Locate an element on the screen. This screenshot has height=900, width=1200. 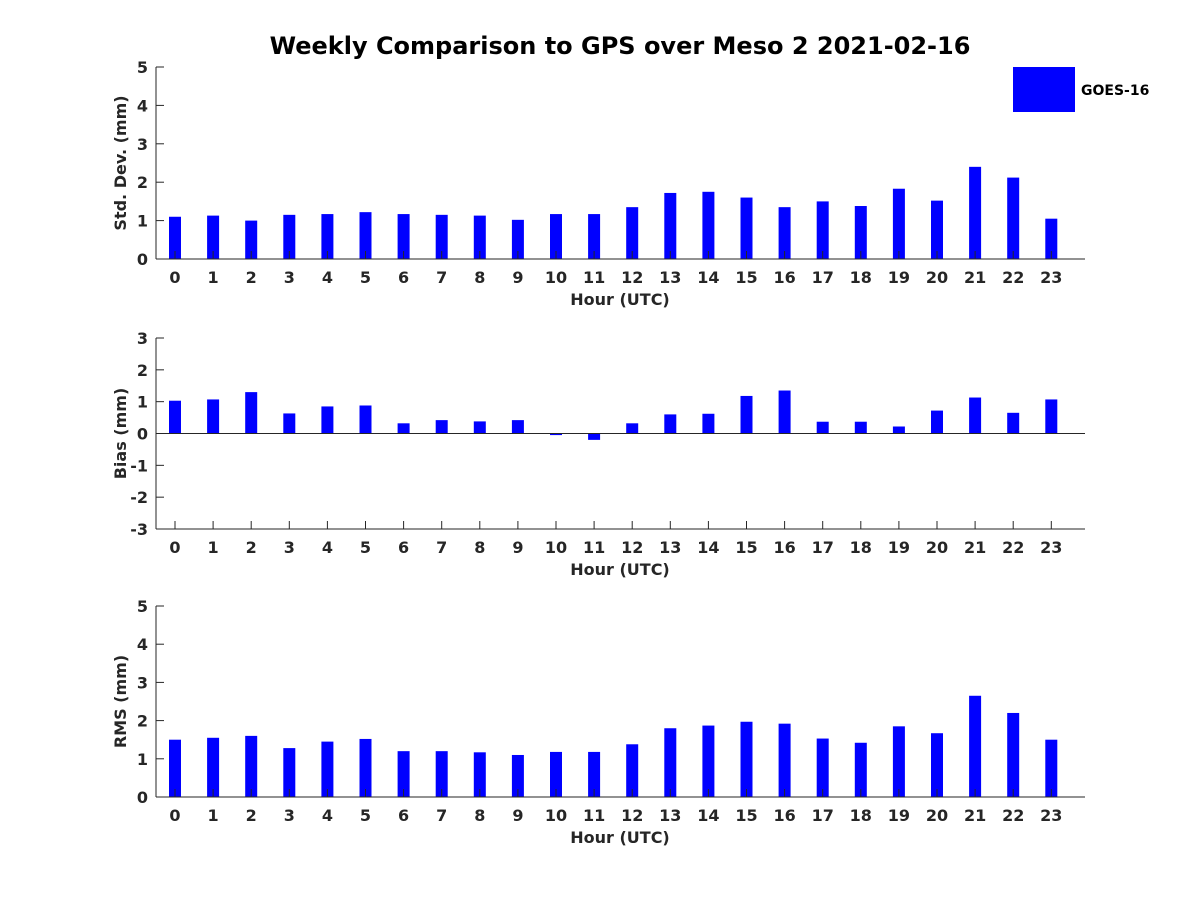
x-tick-label-bias-11: 11 is located at coordinates (594, 547).